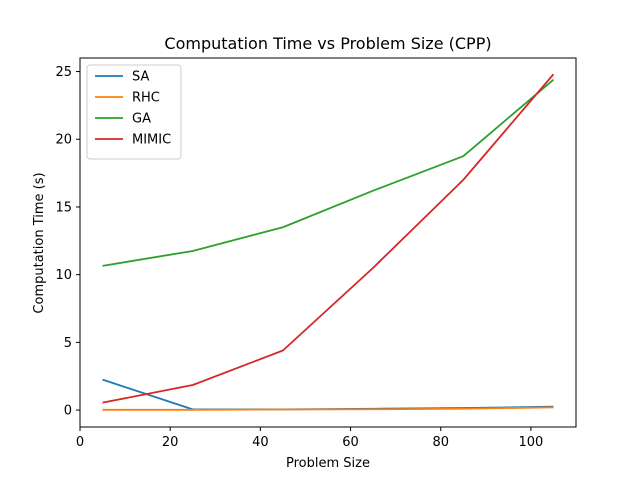 The height and width of the screenshot is (480, 640). What do you see at coordinates (146, 98) in the screenshot?
I see `legend-label-rhc: RHC` at bounding box center [146, 98].